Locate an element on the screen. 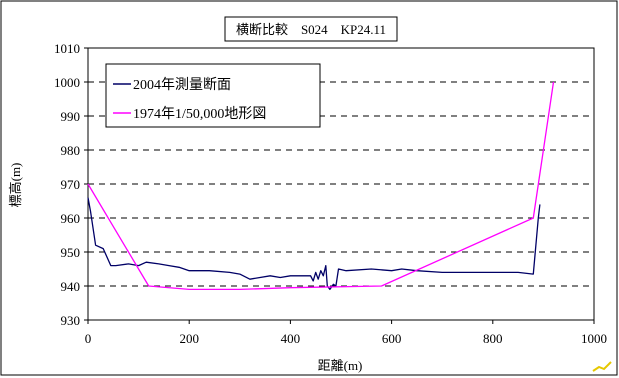 This screenshot has width=619, height=378. y-tick-label: 930 is located at coordinates (71, 320).